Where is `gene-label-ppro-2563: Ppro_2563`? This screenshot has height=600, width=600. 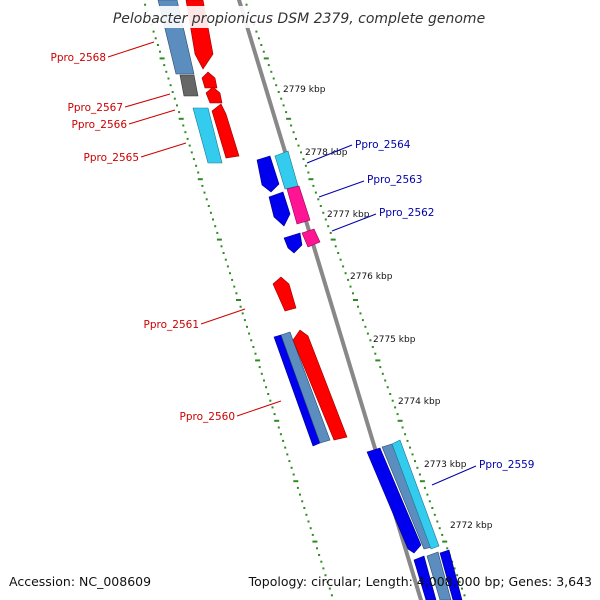 gene-label-ppro-2563: Ppro_2563 is located at coordinates (394, 180).